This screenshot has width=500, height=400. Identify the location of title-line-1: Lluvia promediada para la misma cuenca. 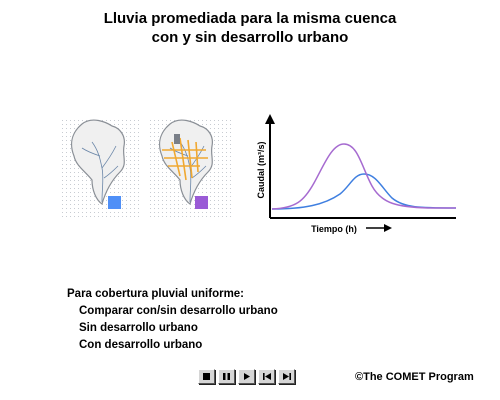
(250, 18).